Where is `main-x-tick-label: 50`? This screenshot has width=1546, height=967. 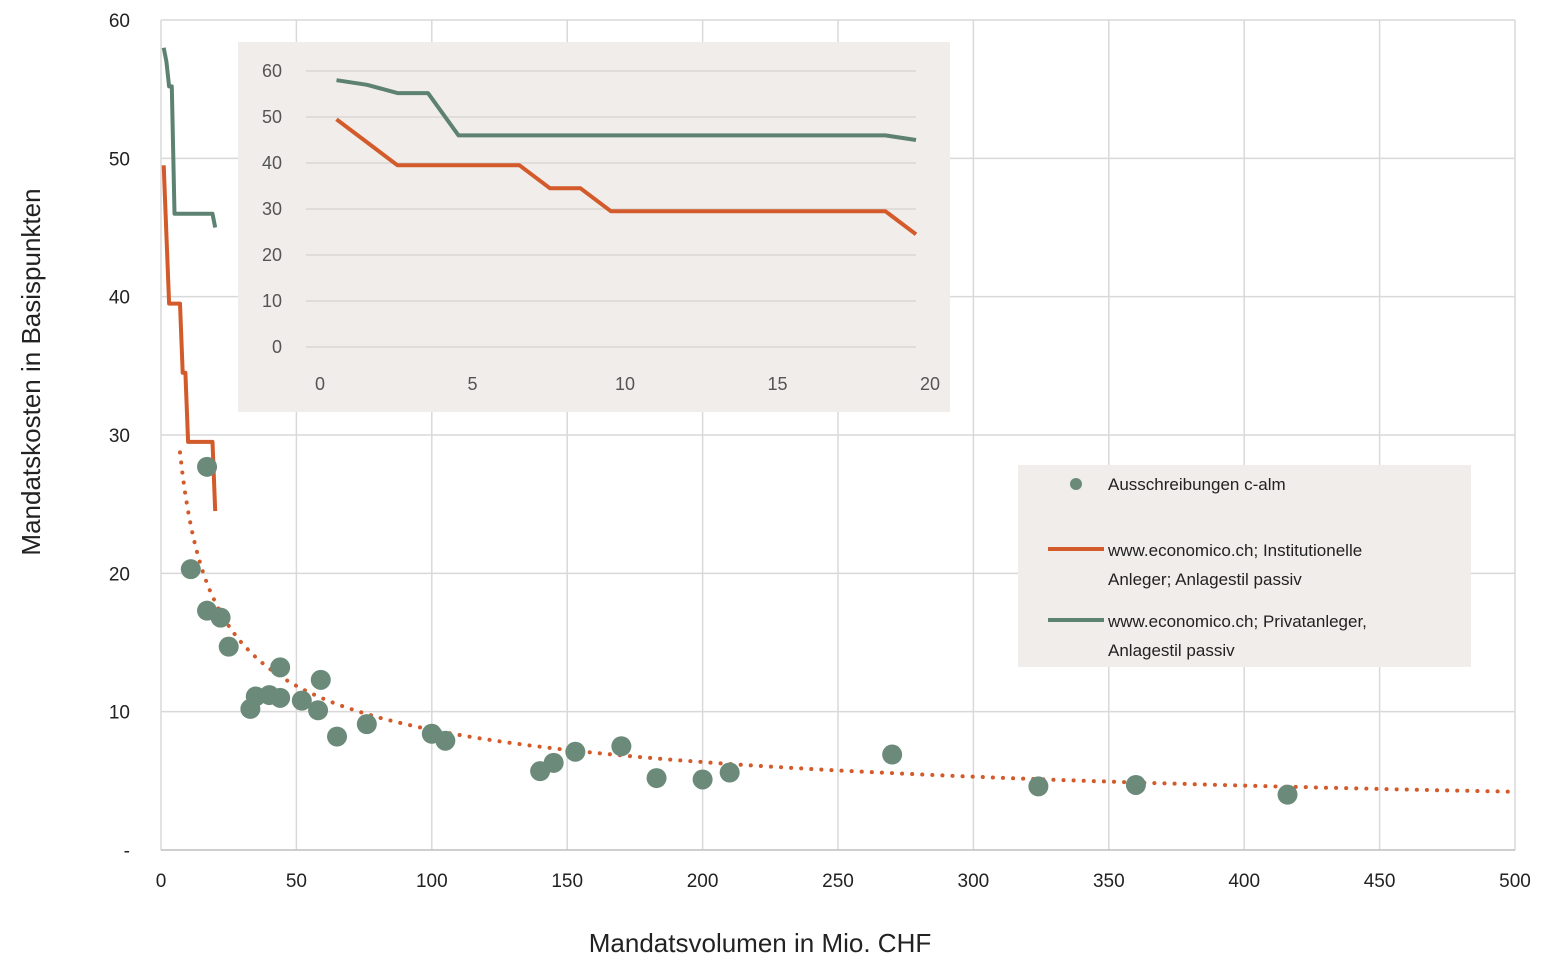 main-x-tick-label: 50 is located at coordinates (296, 881).